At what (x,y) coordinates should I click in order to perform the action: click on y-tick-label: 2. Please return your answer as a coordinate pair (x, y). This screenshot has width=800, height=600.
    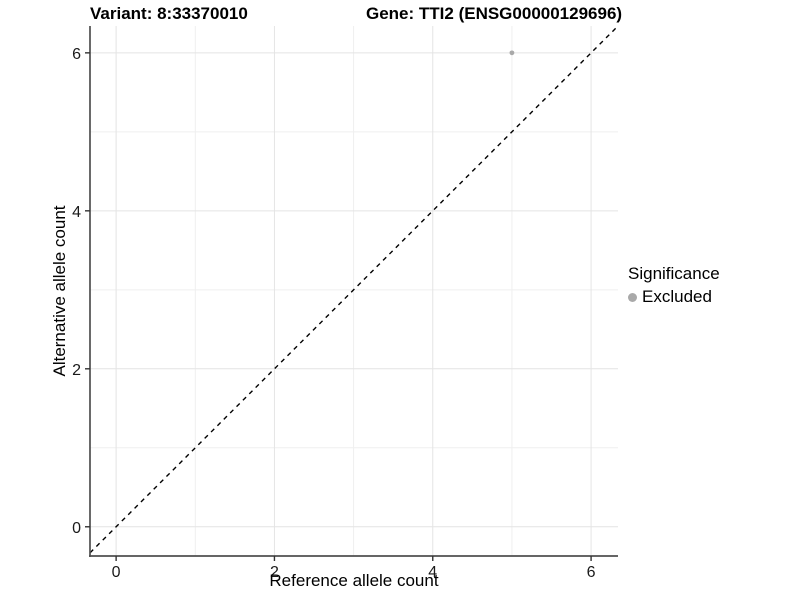
    Looking at the image, I should click on (76, 370).